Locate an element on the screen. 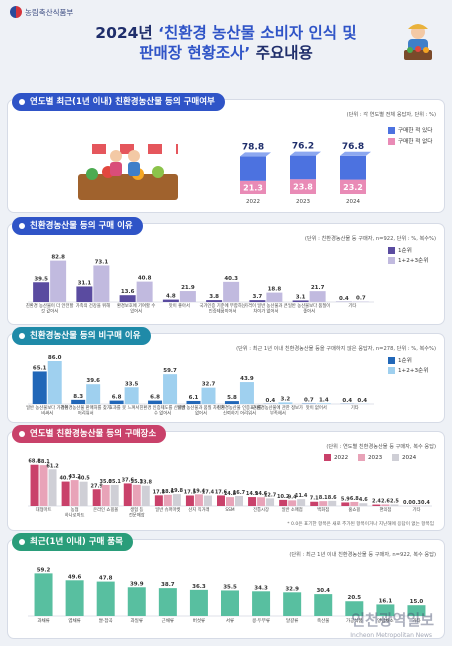 The image size is (452, 646). section-unit: (단위 : 친환경농산물 등 구매자, n=922, 단위 : %, 복수%) is located at coordinates (370, 239).